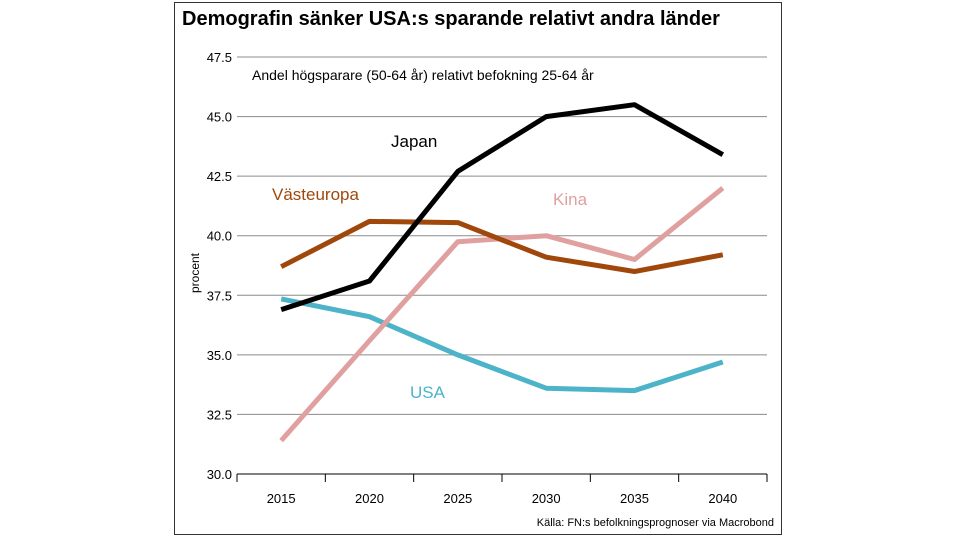 This screenshot has height=540, width=960. What do you see at coordinates (457, 498) in the screenshot?
I see `x-tick-label: 2025` at bounding box center [457, 498].